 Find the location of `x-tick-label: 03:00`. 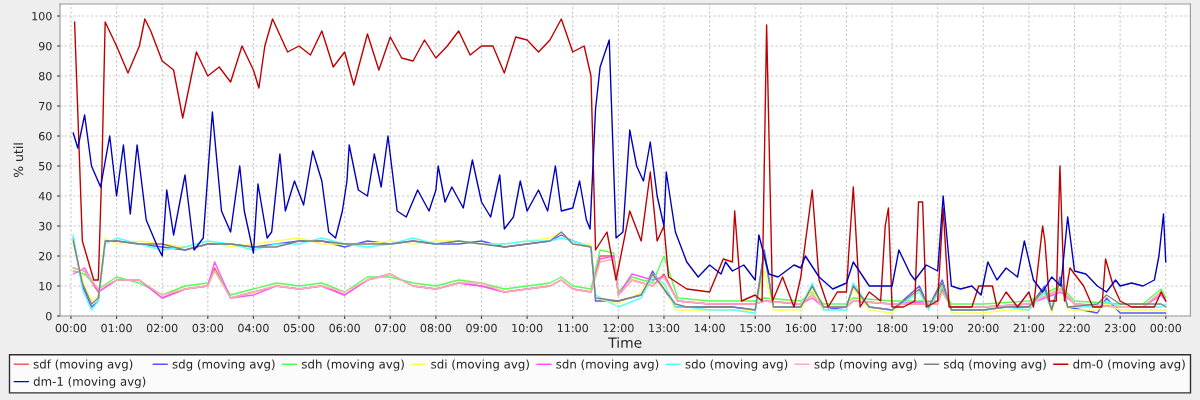

x-tick-label: 03:00 is located at coordinates (208, 328).